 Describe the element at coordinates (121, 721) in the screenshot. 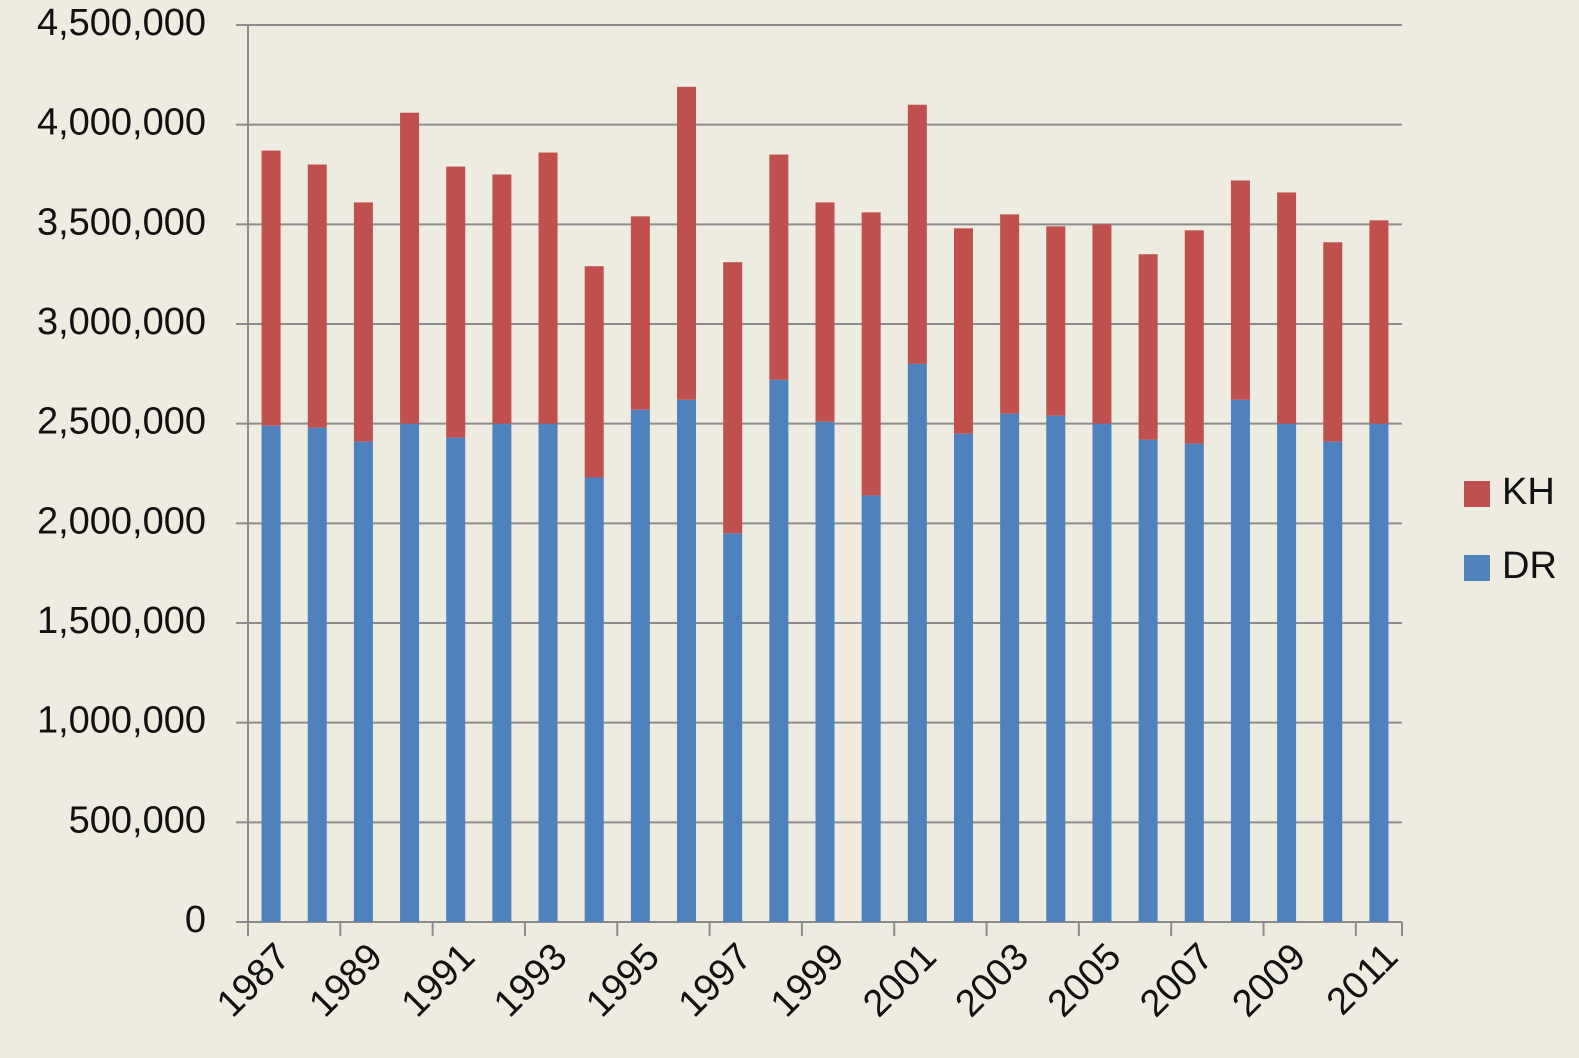

I see `y-tick-label: 1,000,000` at that location.